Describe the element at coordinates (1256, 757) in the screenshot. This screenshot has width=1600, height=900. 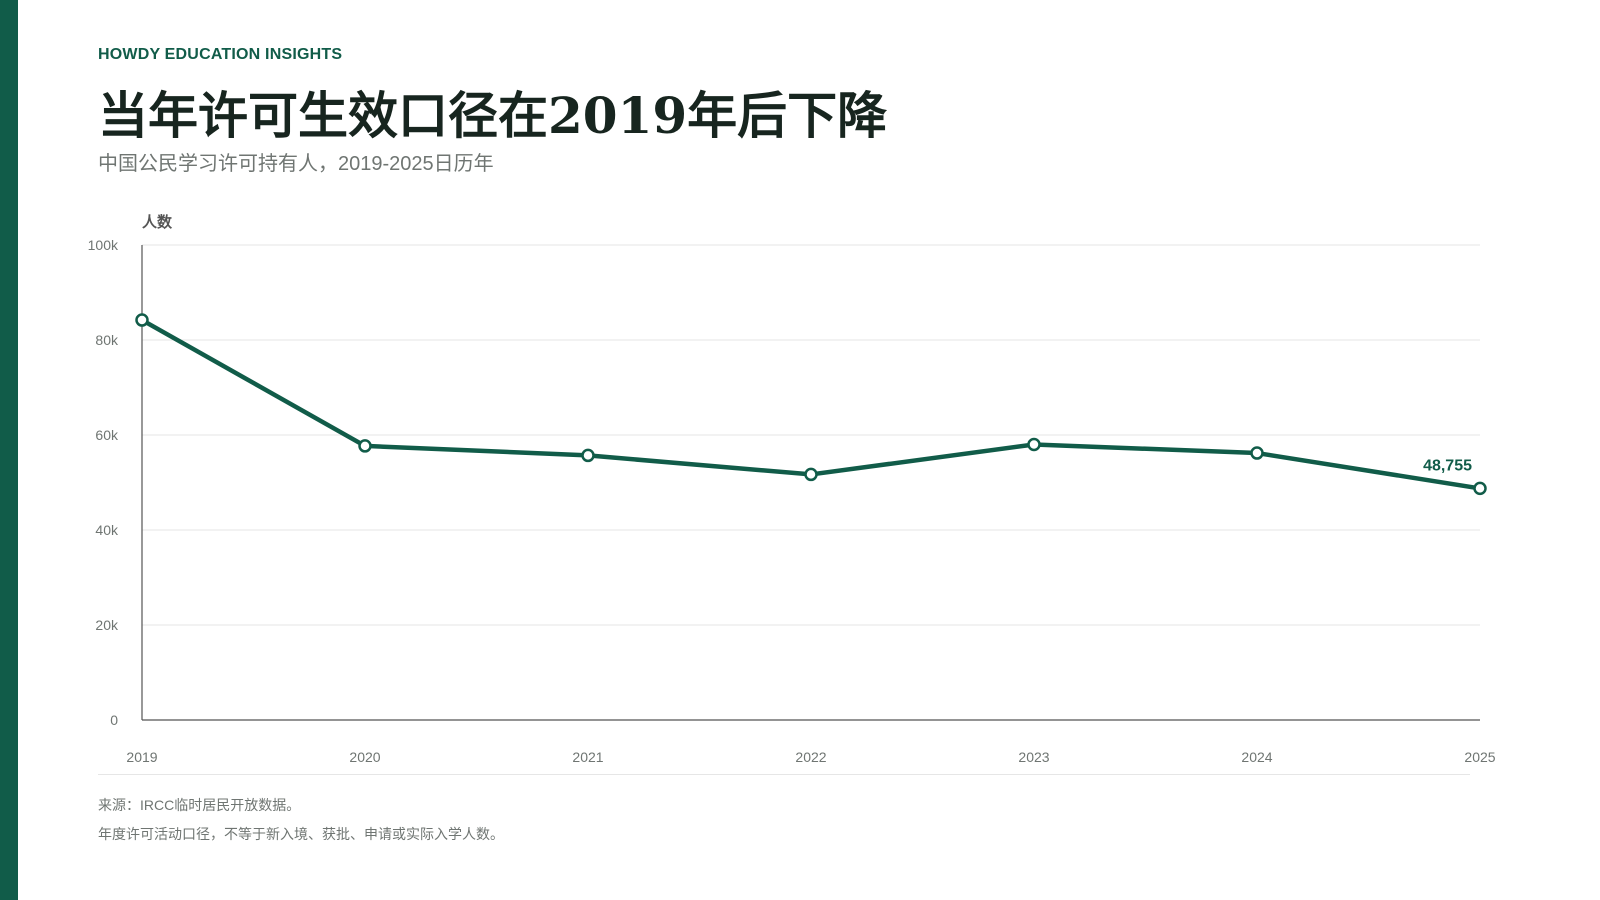
I see `x-tick-label: 2024` at that location.